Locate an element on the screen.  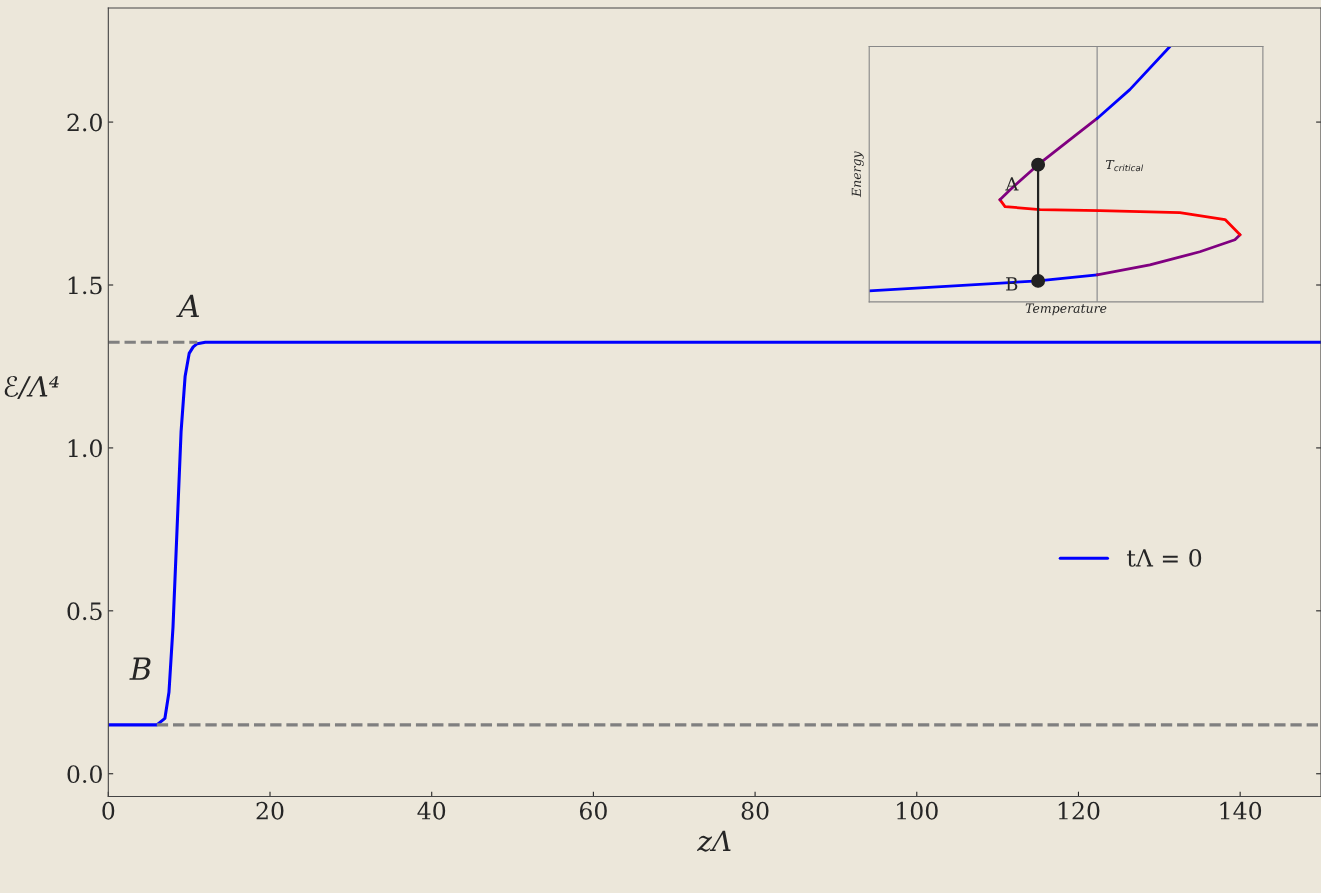
annotation: A is located at coordinates (188, 306).